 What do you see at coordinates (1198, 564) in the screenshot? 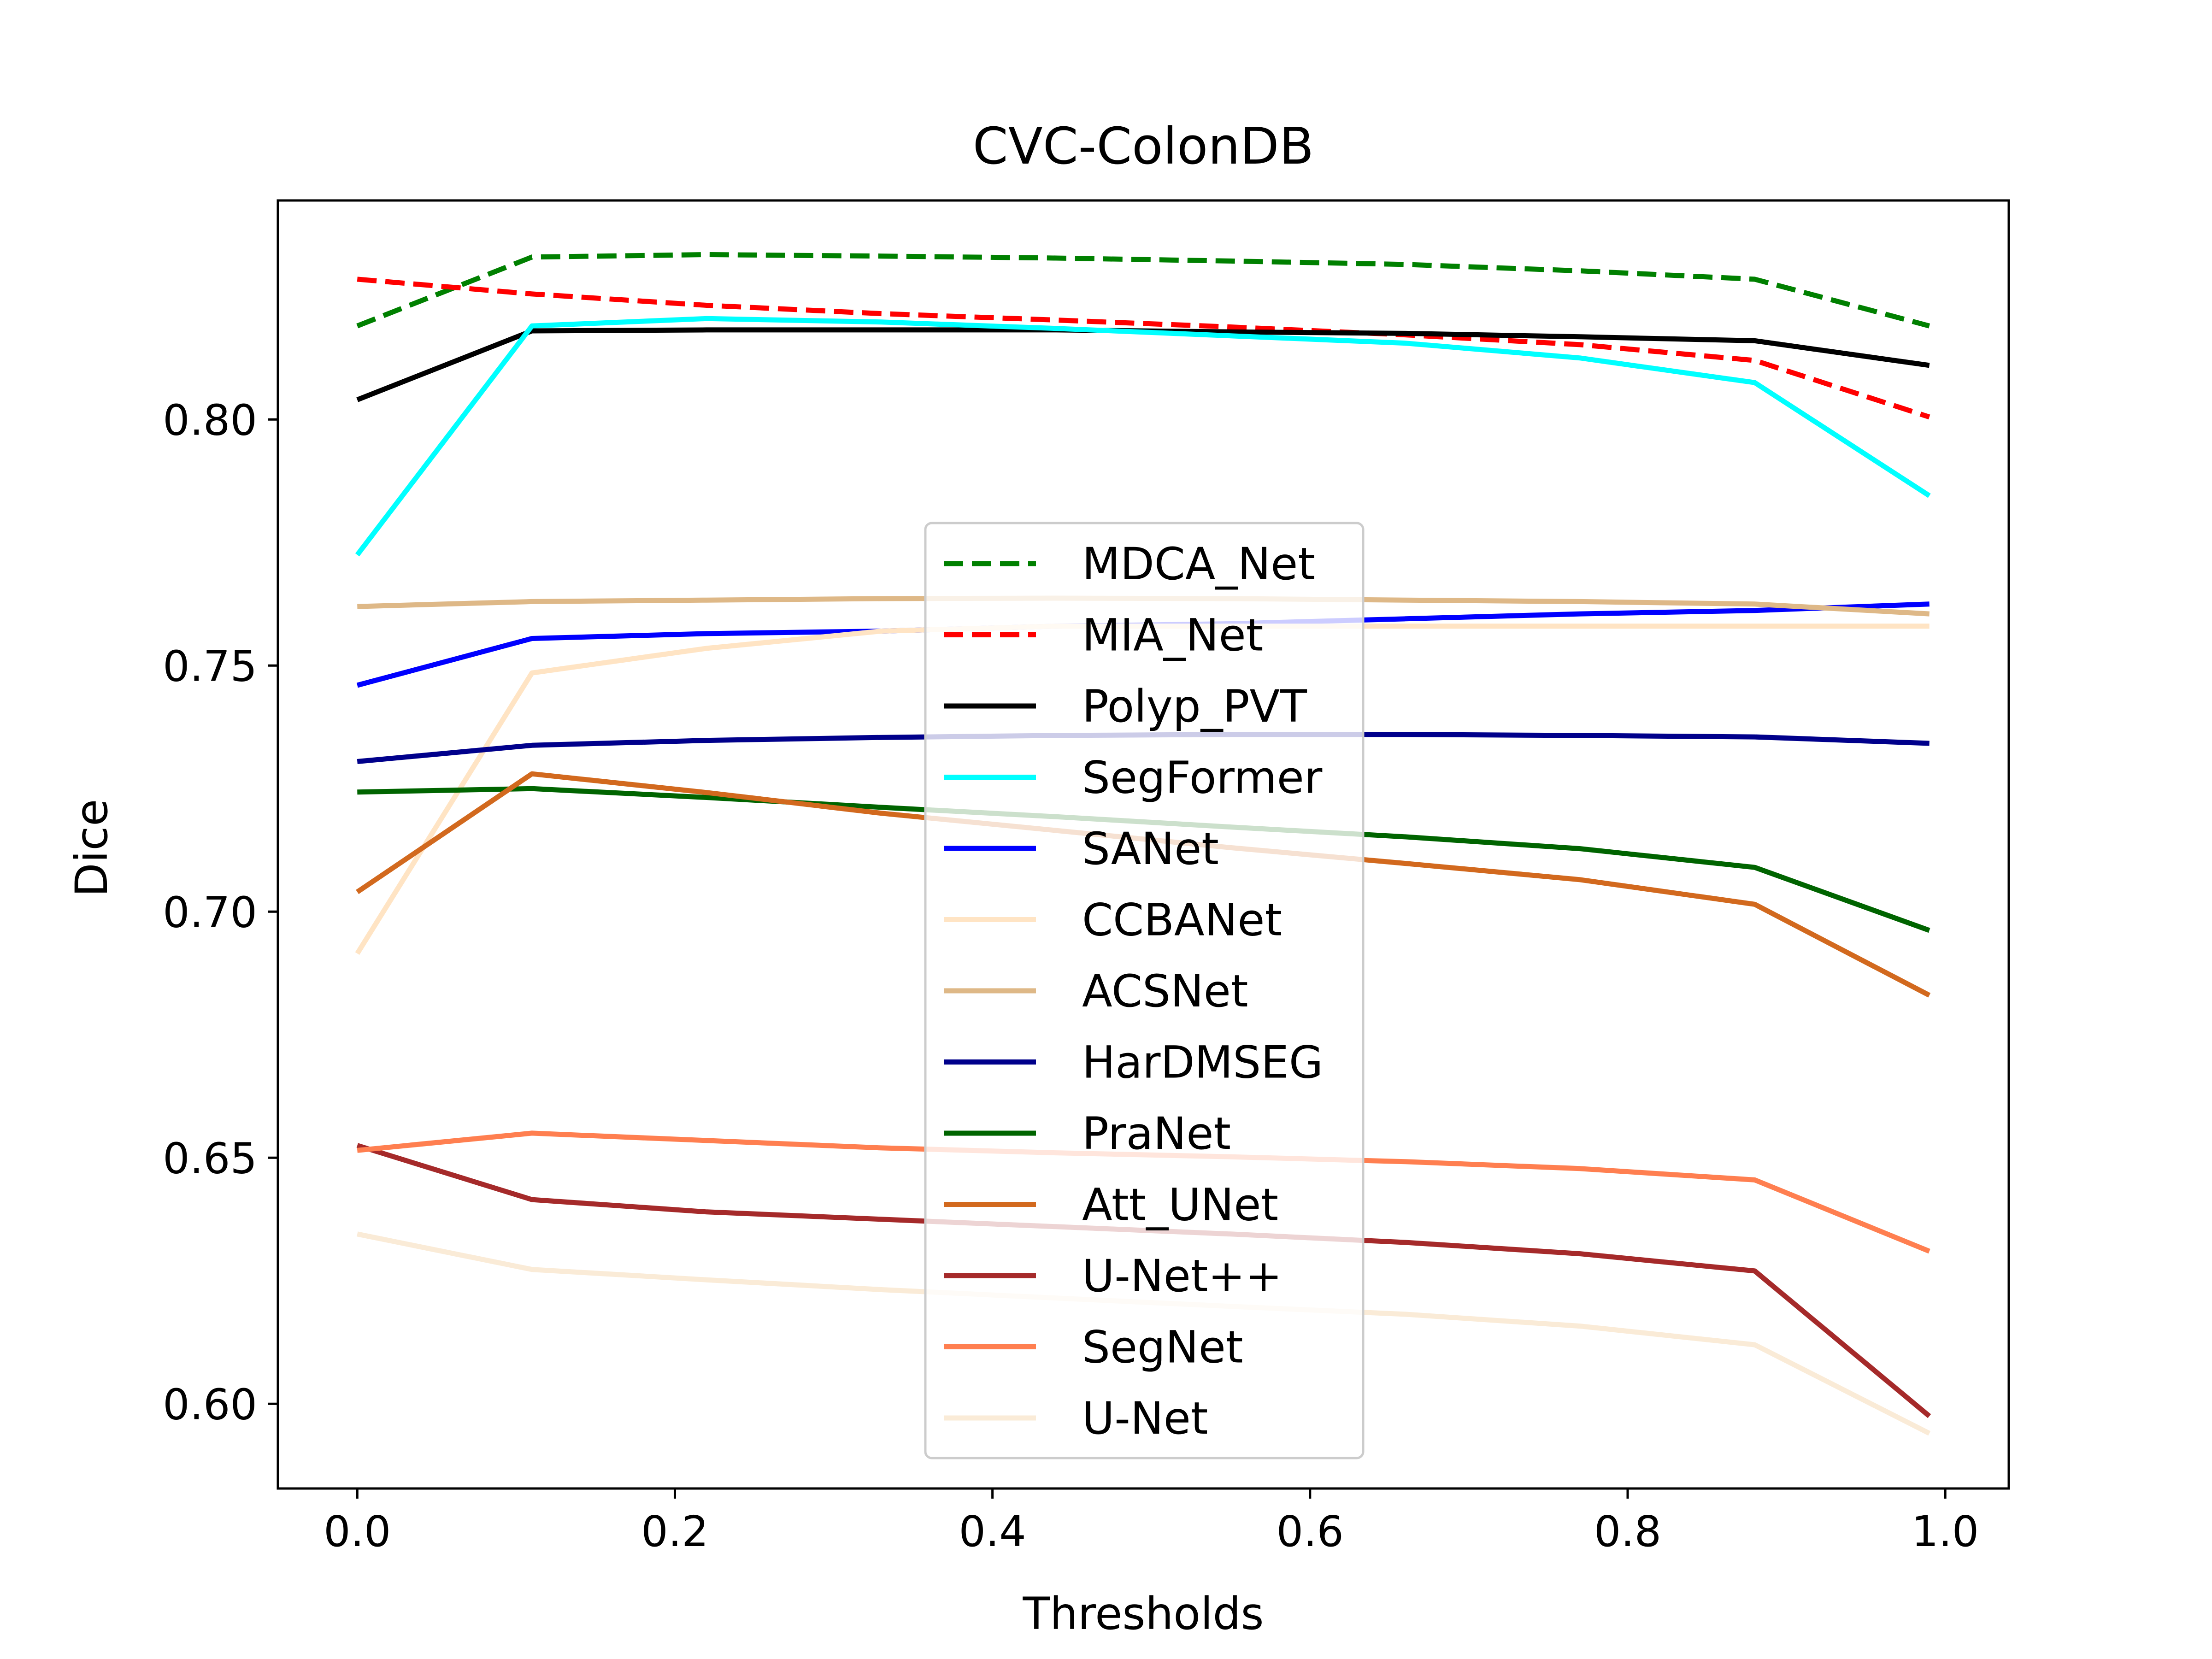
I see `legend-label: MDCA_Net` at bounding box center [1198, 564].